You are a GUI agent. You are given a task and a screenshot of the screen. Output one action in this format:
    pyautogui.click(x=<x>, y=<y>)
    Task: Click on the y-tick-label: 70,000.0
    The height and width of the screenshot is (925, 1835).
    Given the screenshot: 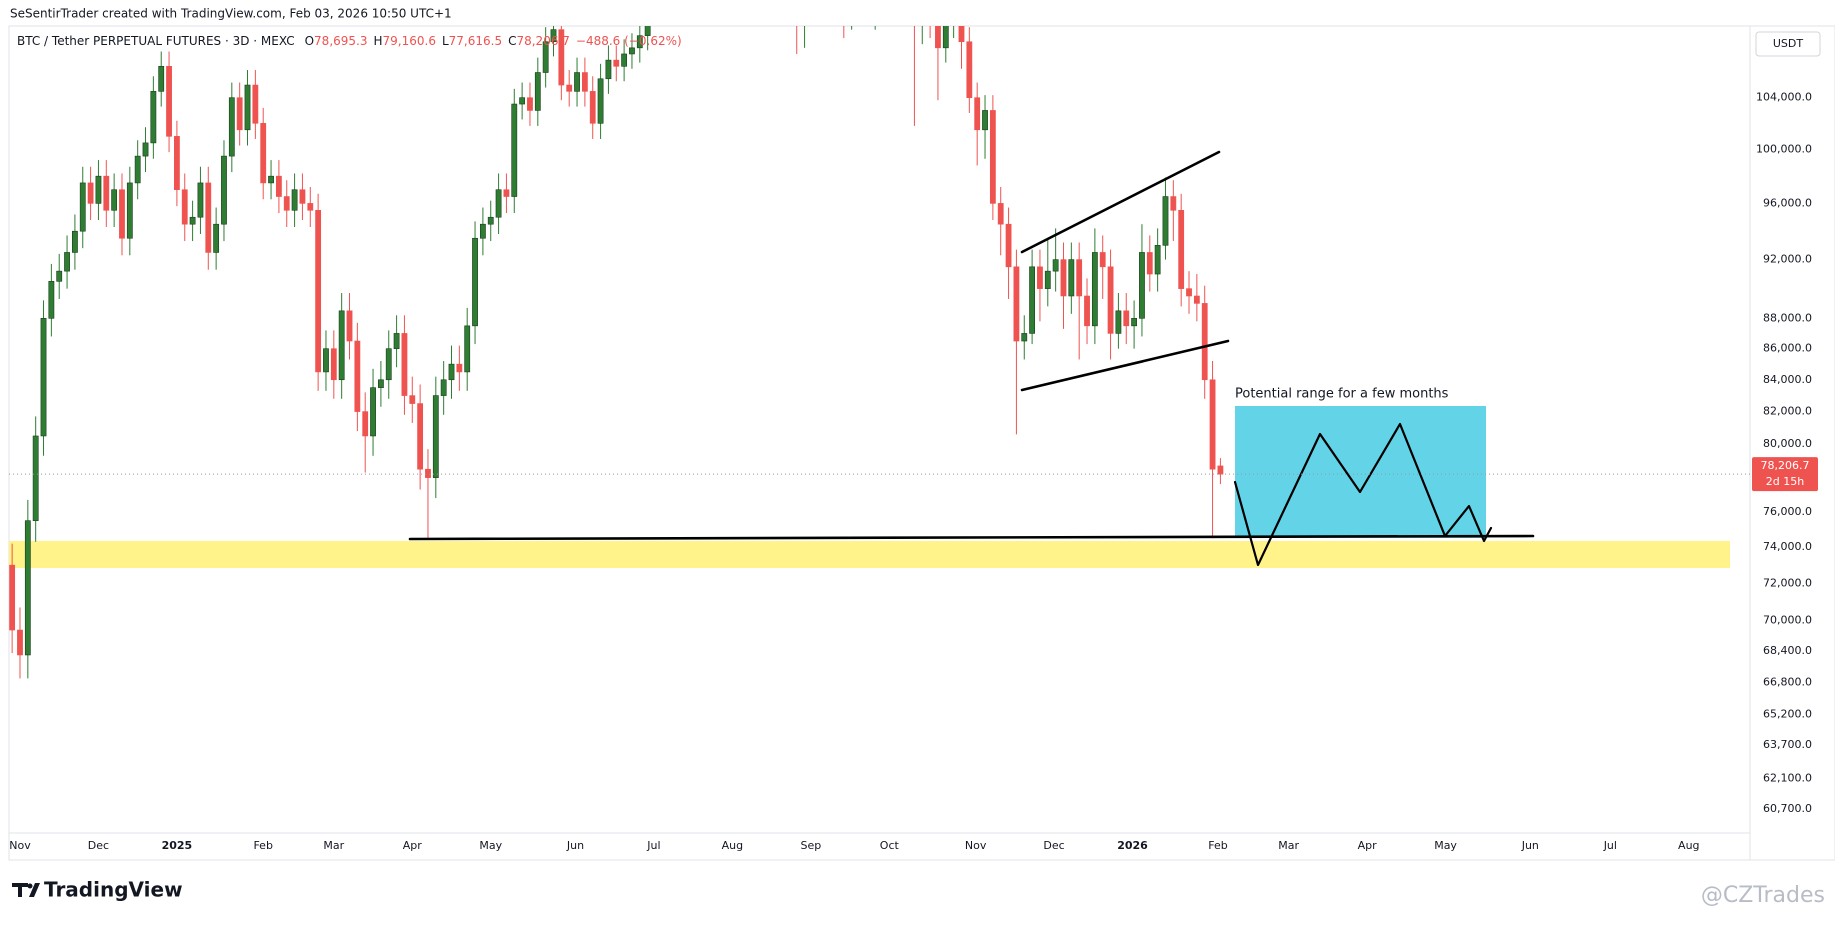 What is the action you would take?
    pyautogui.click(x=1787, y=620)
    